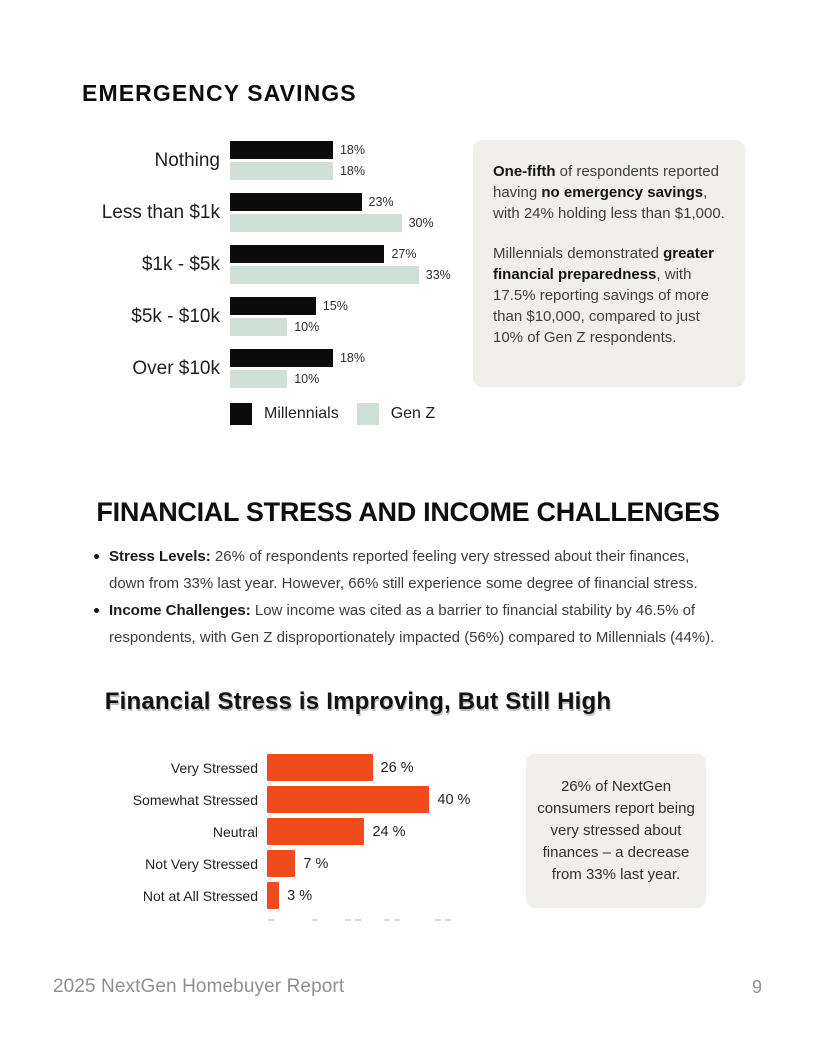 This screenshot has height=1056, width=816. What do you see at coordinates (324, 275) in the screenshot?
I see `bar-gen-z-1k-5k` at bounding box center [324, 275].